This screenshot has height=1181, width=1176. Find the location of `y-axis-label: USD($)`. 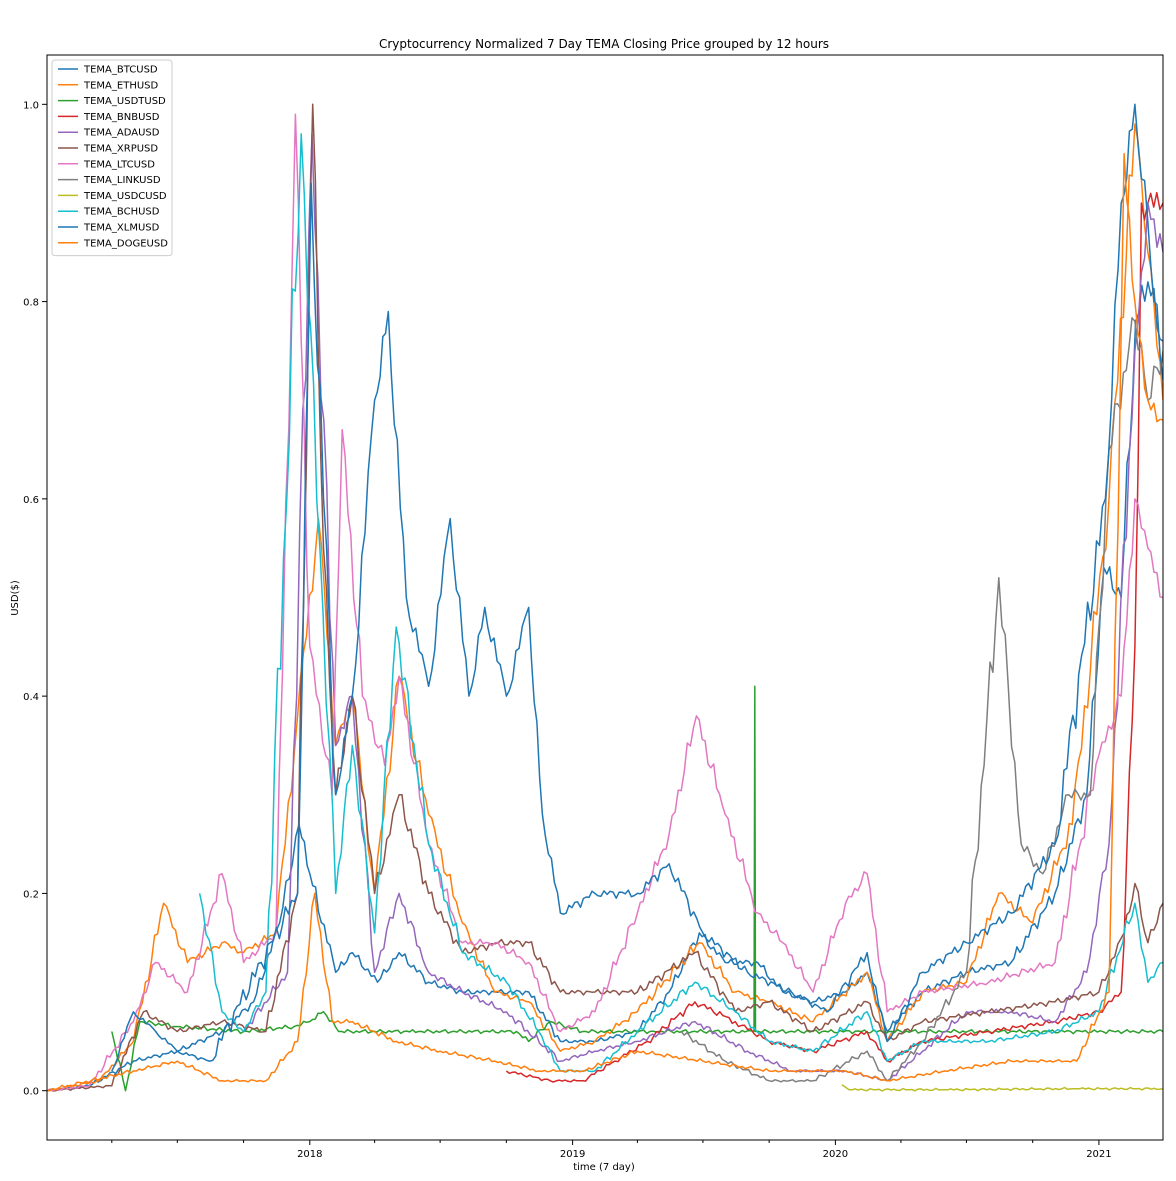

y-axis-label: USD($) is located at coordinates (15, 598).